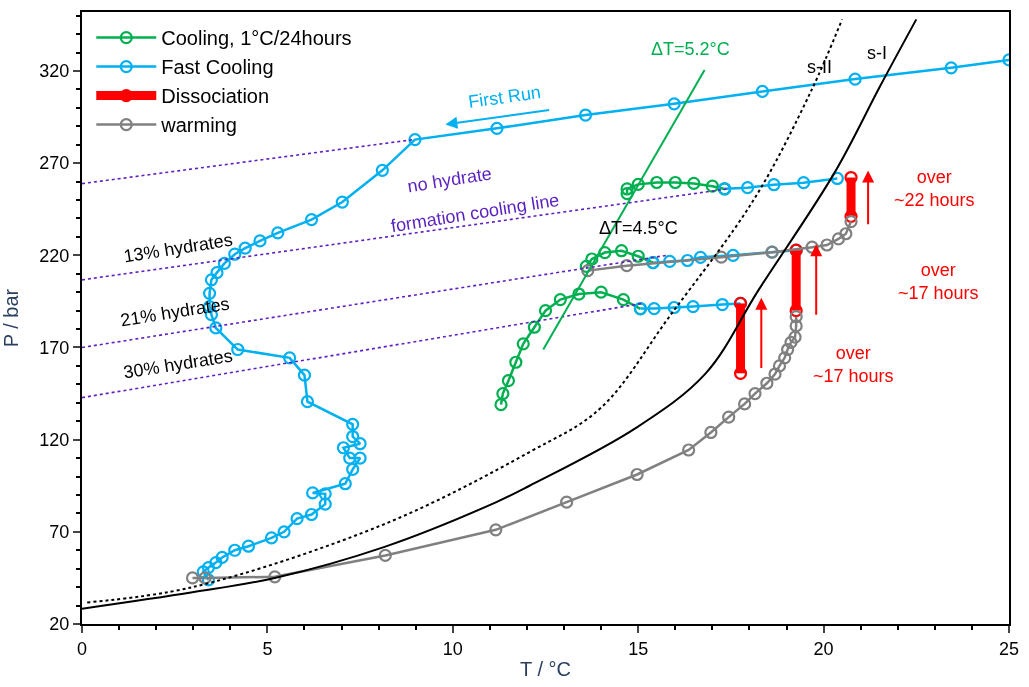  What do you see at coordinates (175, 312) in the screenshot?
I see `annotation: 21% hydrates` at bounding box center [175, 312].